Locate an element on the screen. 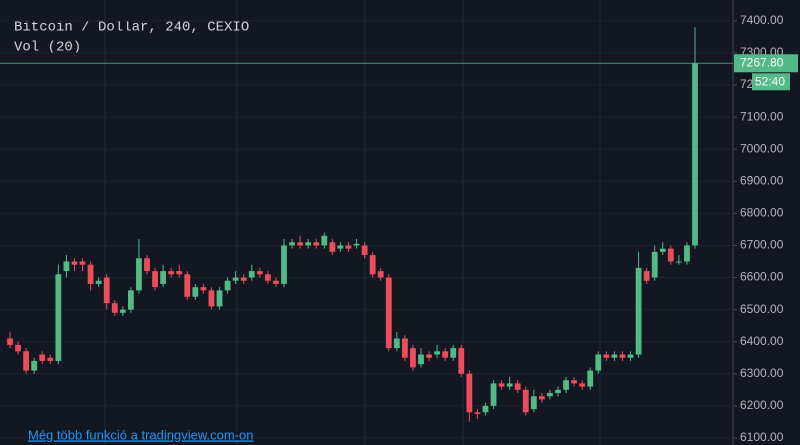  countdown-label: 52:40 is located at coordinates (770, 81).